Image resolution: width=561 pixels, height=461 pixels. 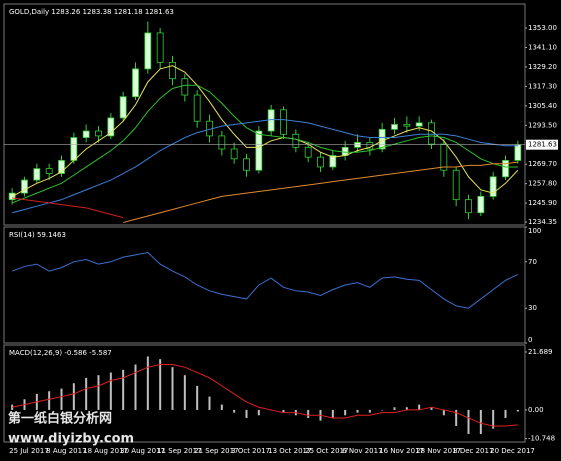 I want to click on x-tick-label: 16 Nov 2017, so click(x=401, y=451).